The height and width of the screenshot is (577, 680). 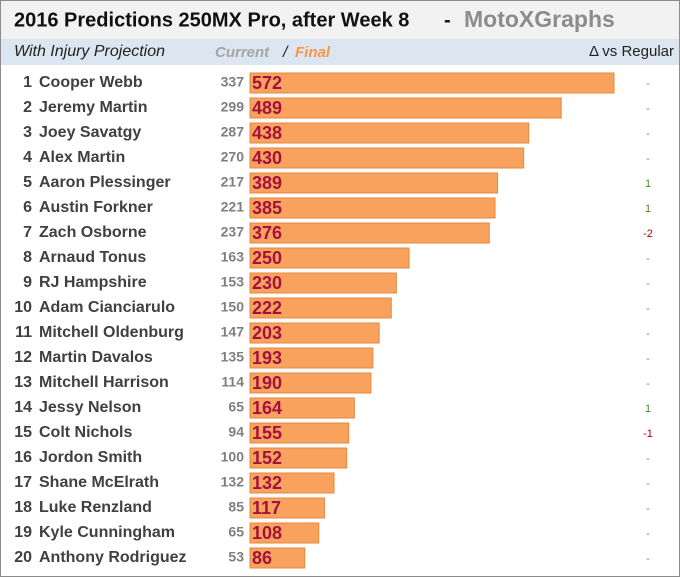 I want to click on header-slash: /, so click(x=285, y=52).